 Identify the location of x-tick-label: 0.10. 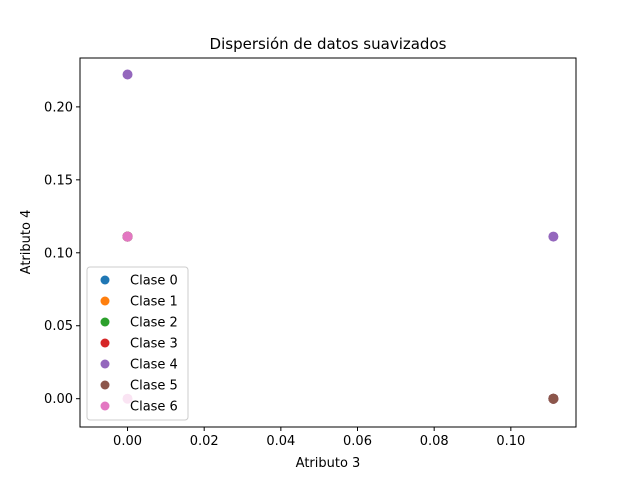
(510, 441).